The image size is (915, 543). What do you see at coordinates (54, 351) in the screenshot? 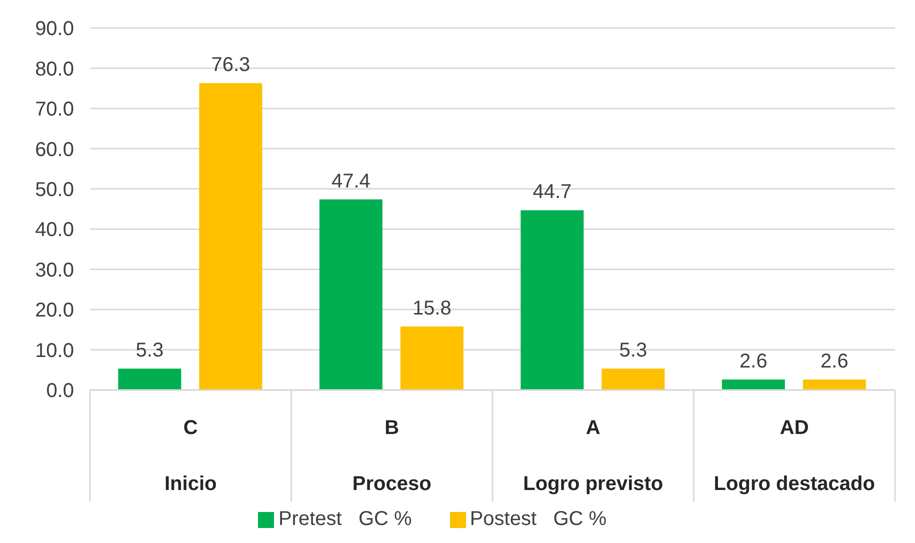
I see `y-tick-label: 10.0` at bounding box center [54, 351].